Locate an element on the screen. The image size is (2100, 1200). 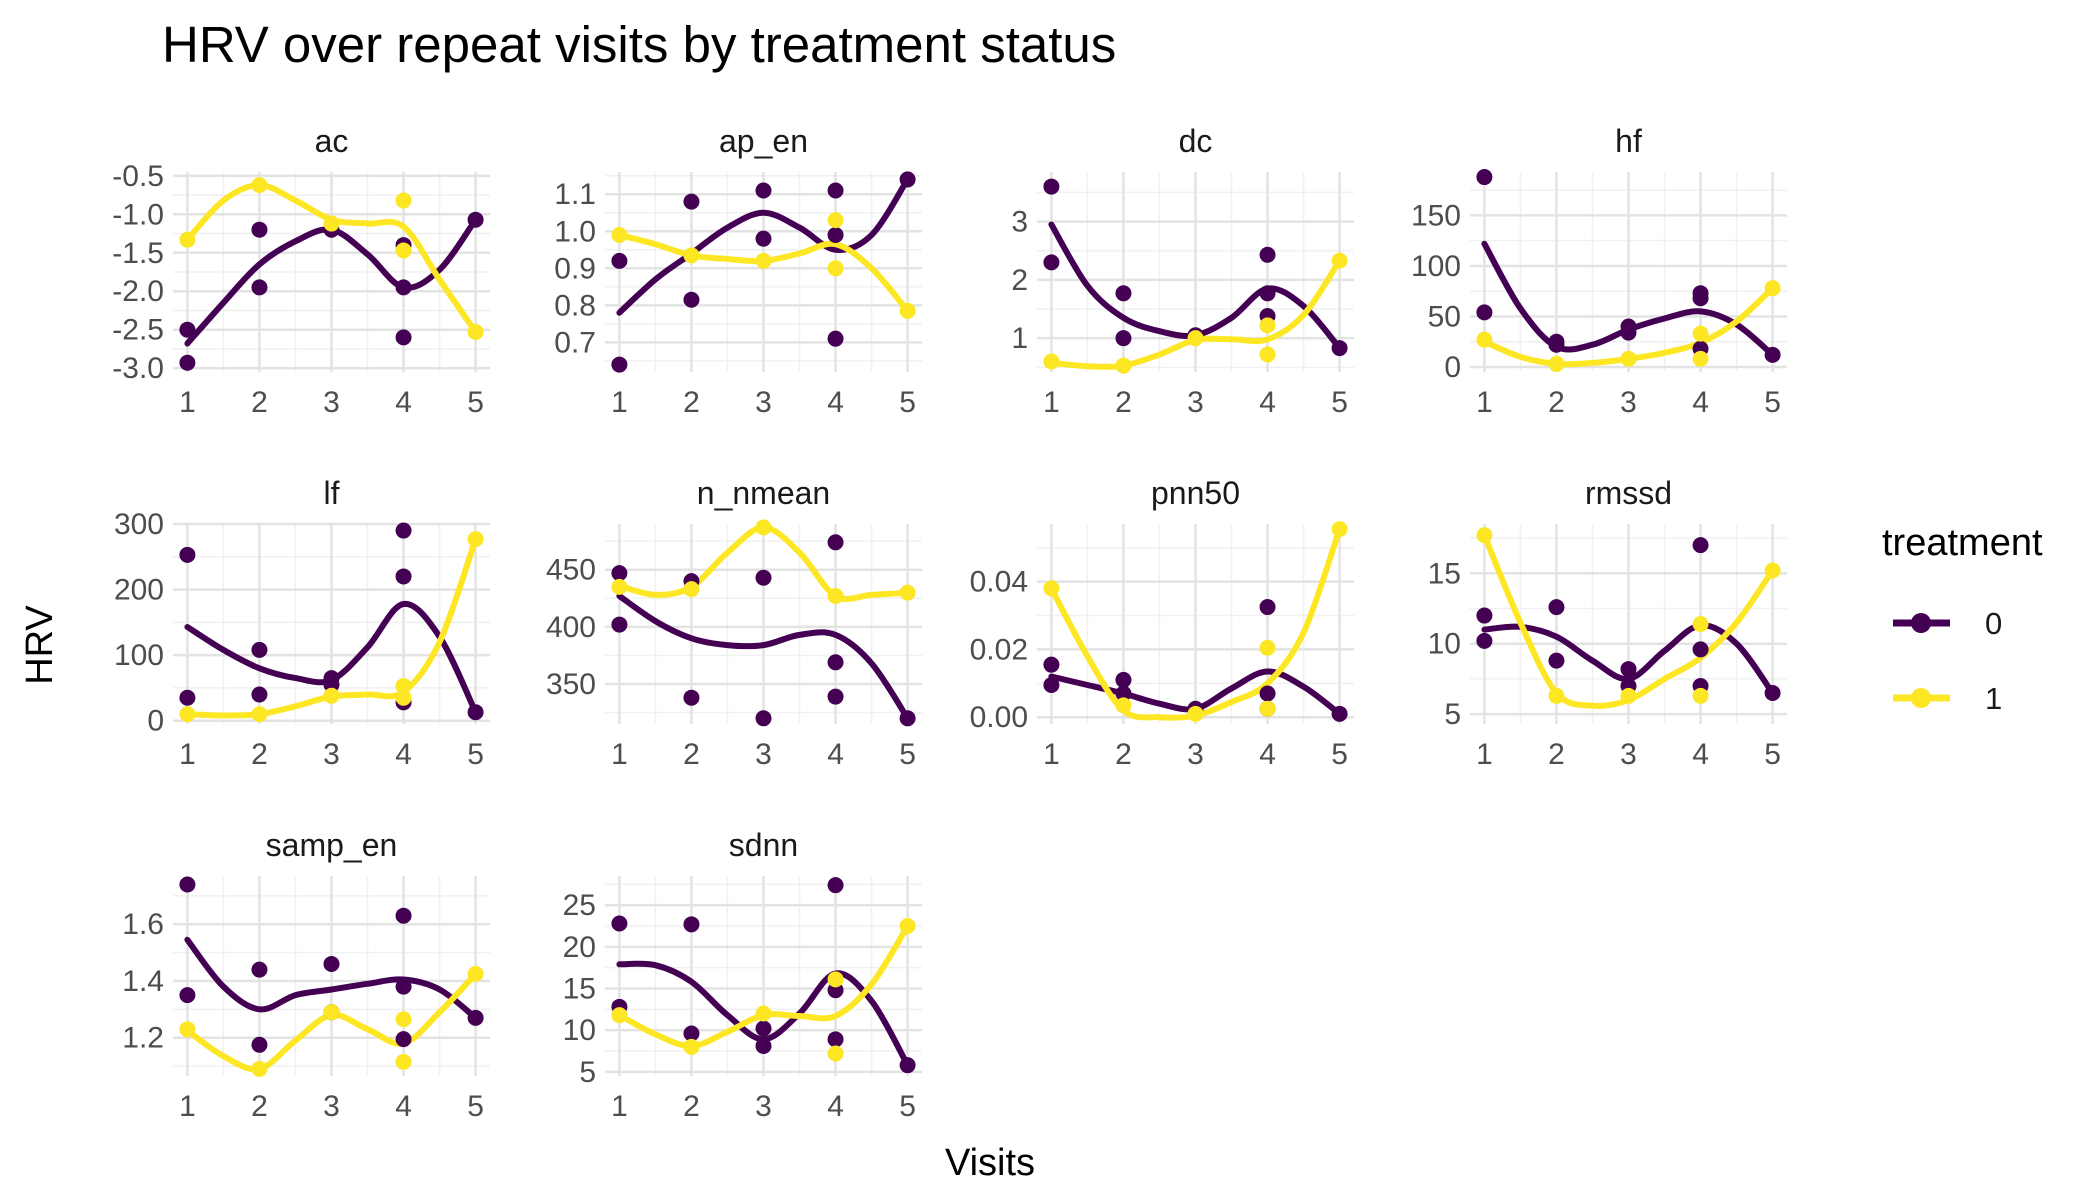
legend-item-0: 0 is located at coordinates (1947, 623).